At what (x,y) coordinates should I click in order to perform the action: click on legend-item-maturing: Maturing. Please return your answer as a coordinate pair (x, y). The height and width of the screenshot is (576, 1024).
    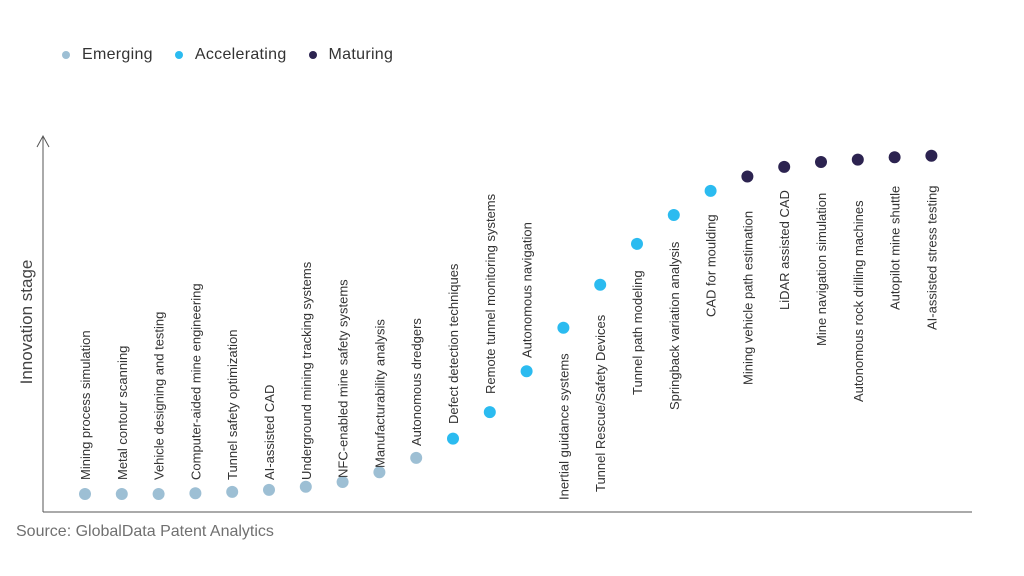
    Looking at the image, I should click on (351, 55).